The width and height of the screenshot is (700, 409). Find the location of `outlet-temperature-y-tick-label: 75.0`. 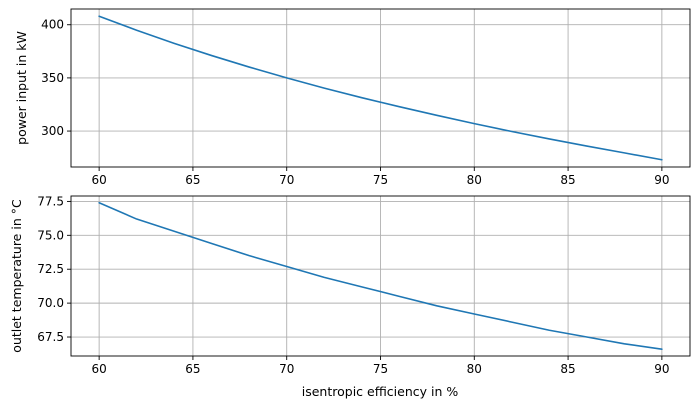

outlet-temperature-y-tick-label: 75.0 is located at coordinates (50, 235).